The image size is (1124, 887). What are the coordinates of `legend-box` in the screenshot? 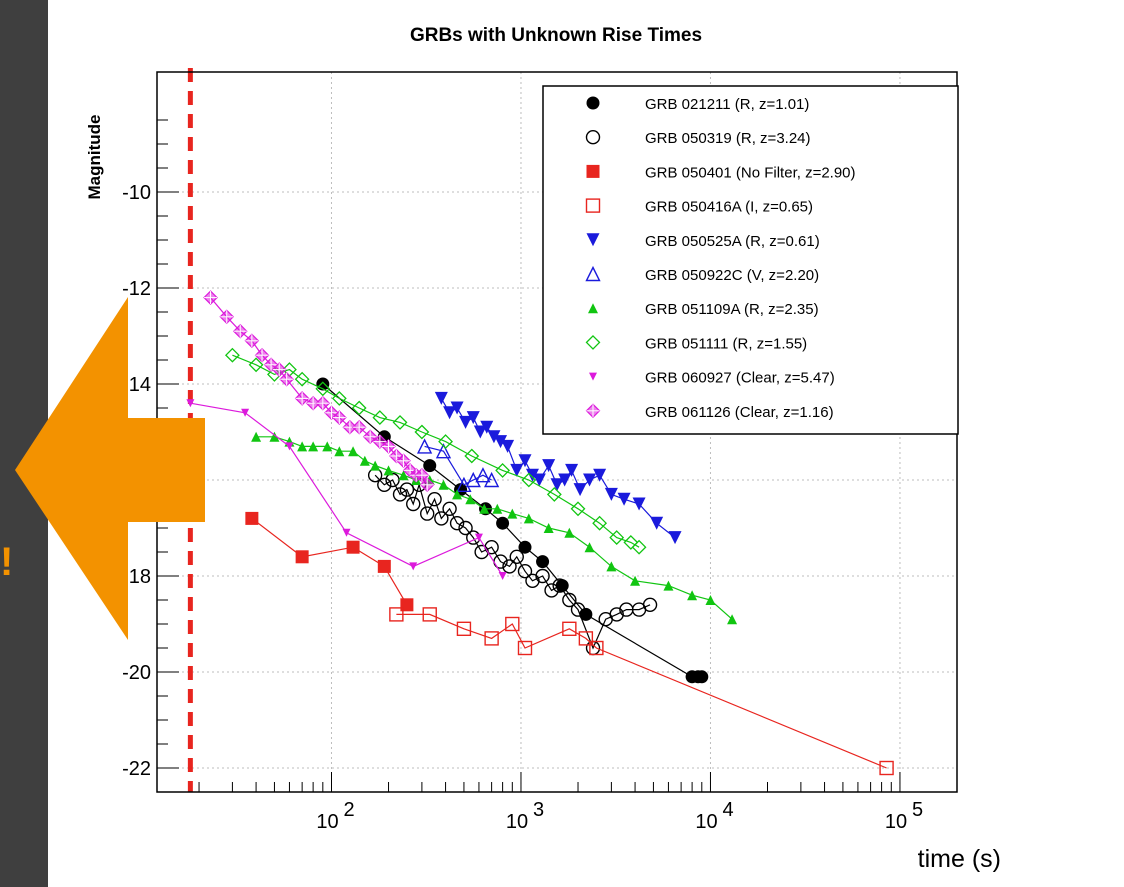 It's located at (750, 260).